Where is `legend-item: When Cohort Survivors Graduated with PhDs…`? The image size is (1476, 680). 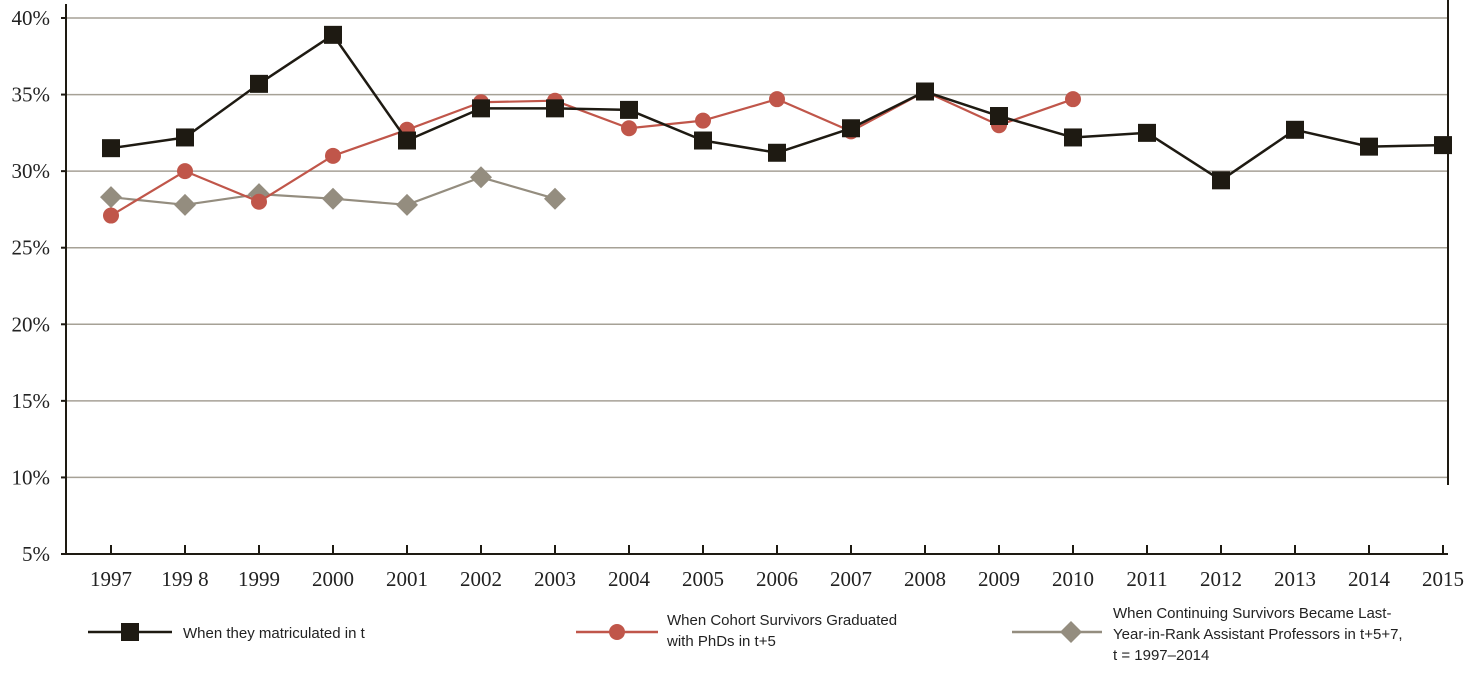
legend-item: When Cohort Survivors Graduated with PhDs… is located at coordinates (736, 631).